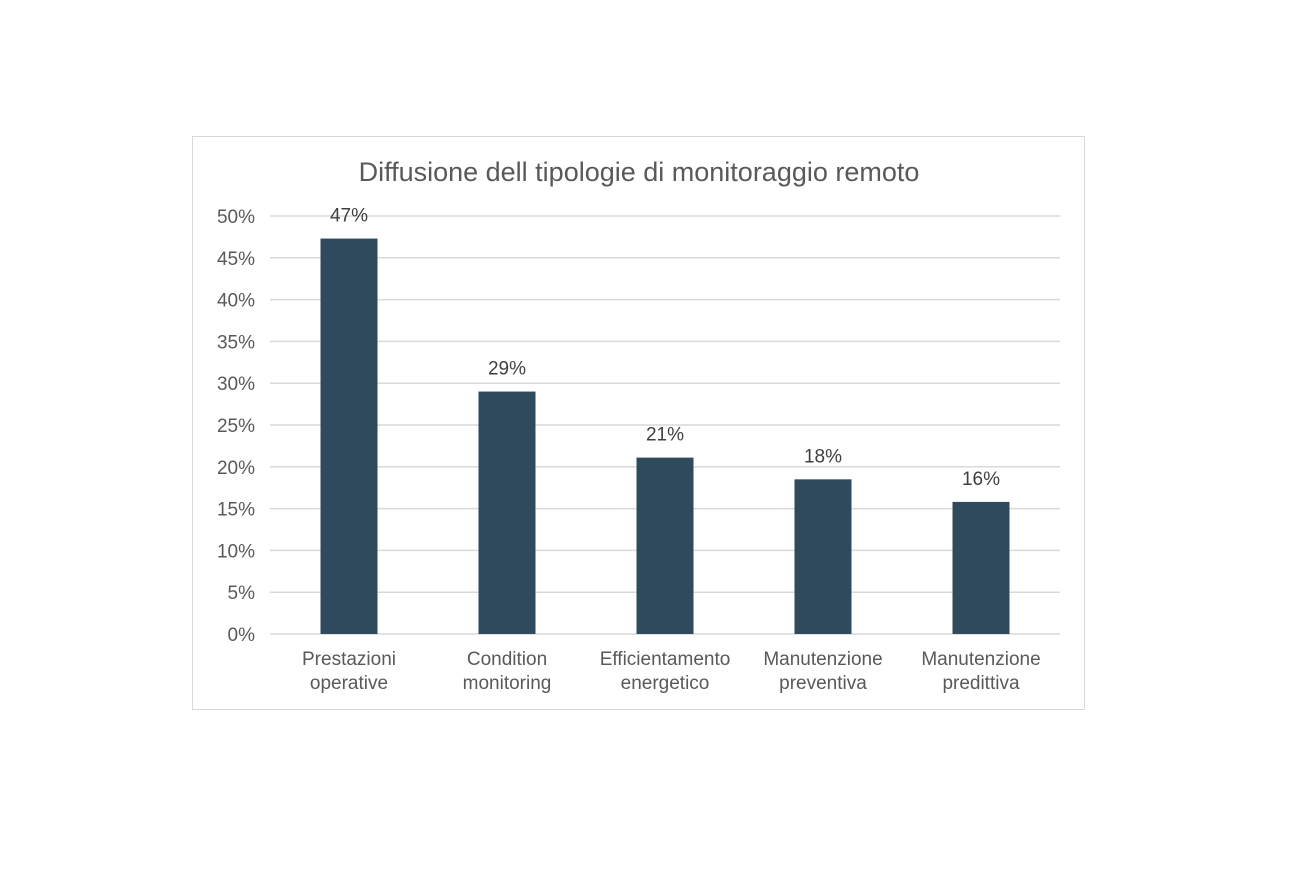 Image resolution: width=1302 pixels, height=888 pixels. Describe the element at coordinates (507, 683) in the screenshot. I see `category-label-line: monitoring` at that location.